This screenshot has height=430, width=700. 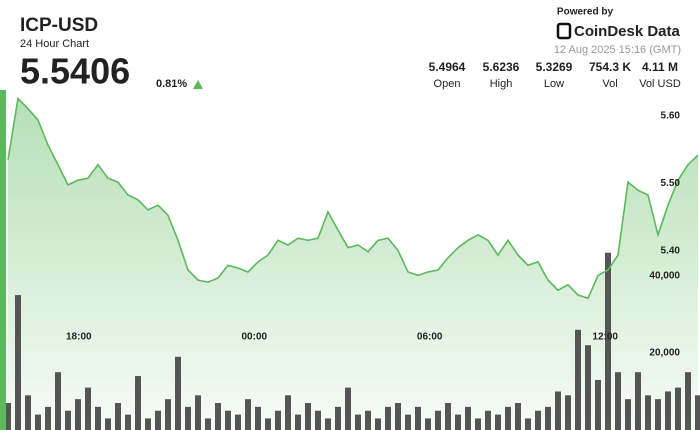 What do you see at coordinates (171, 84) in the screenshot?
I see `change: 0.81%` at bounding box center [171, 84].